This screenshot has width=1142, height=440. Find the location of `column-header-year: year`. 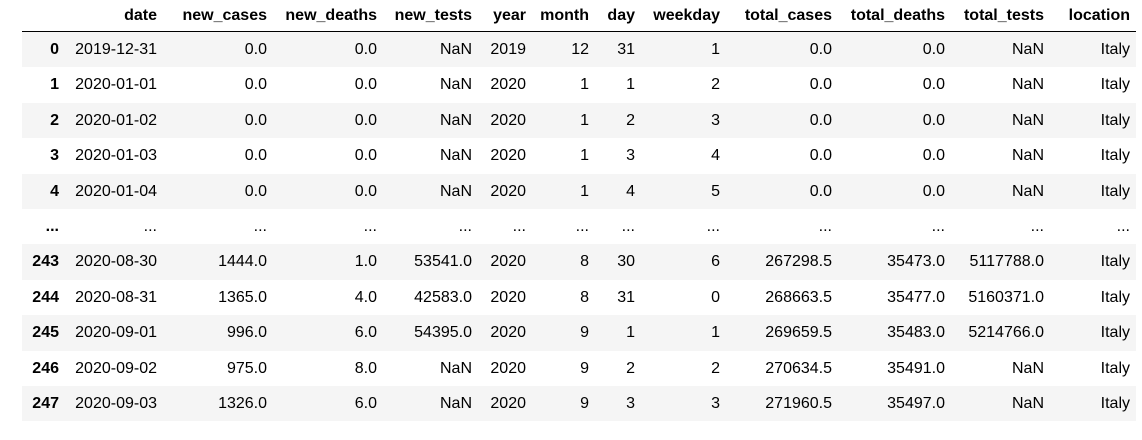

column-header-year: year is located at coordinates (505, 16).